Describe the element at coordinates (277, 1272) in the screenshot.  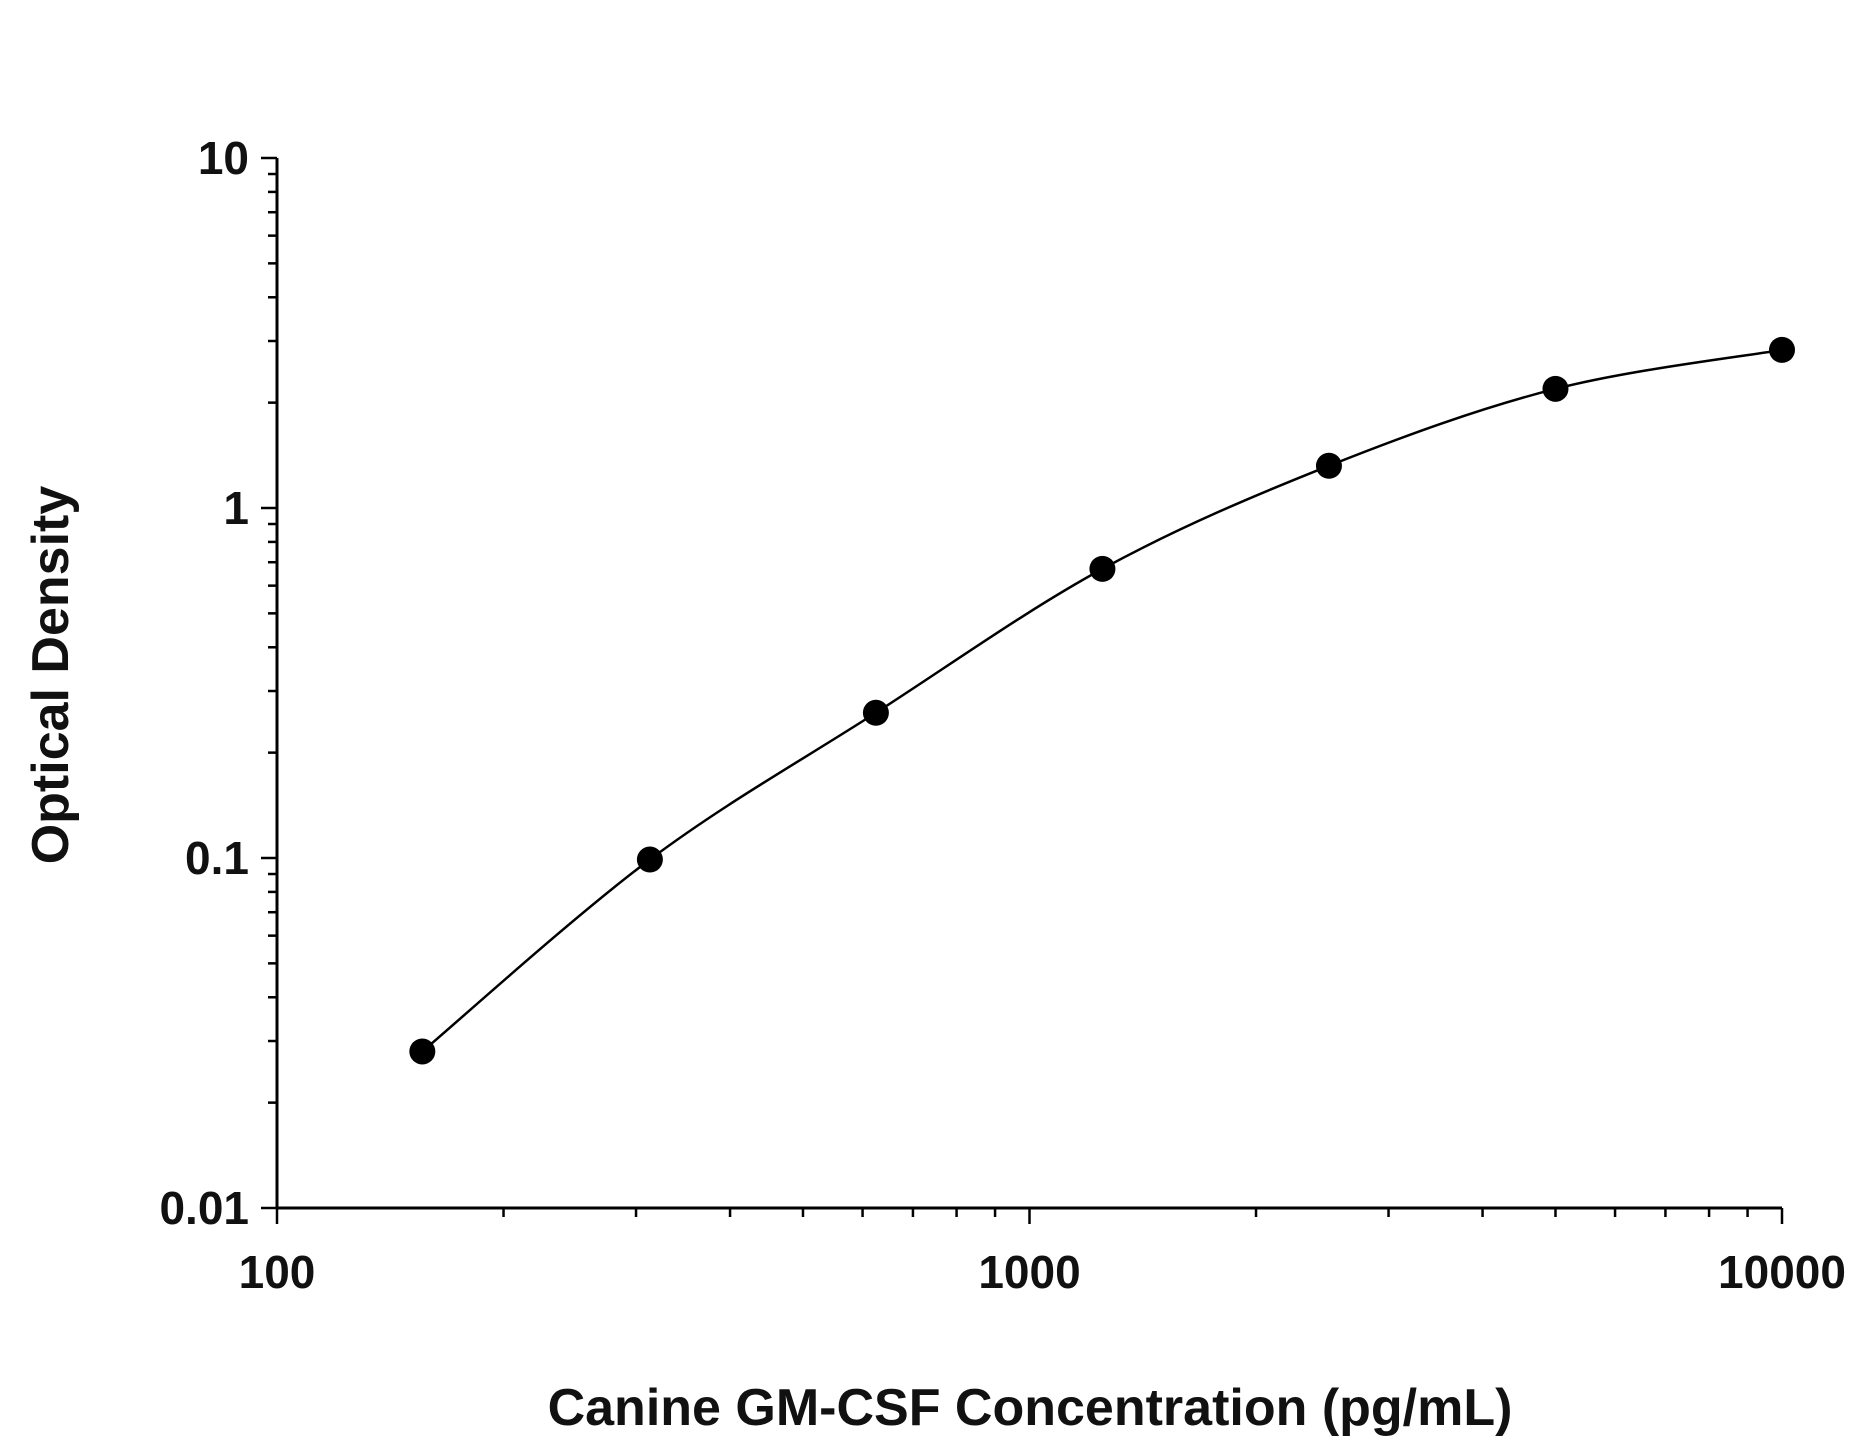
I see `x-tick-label: 100` at that location.